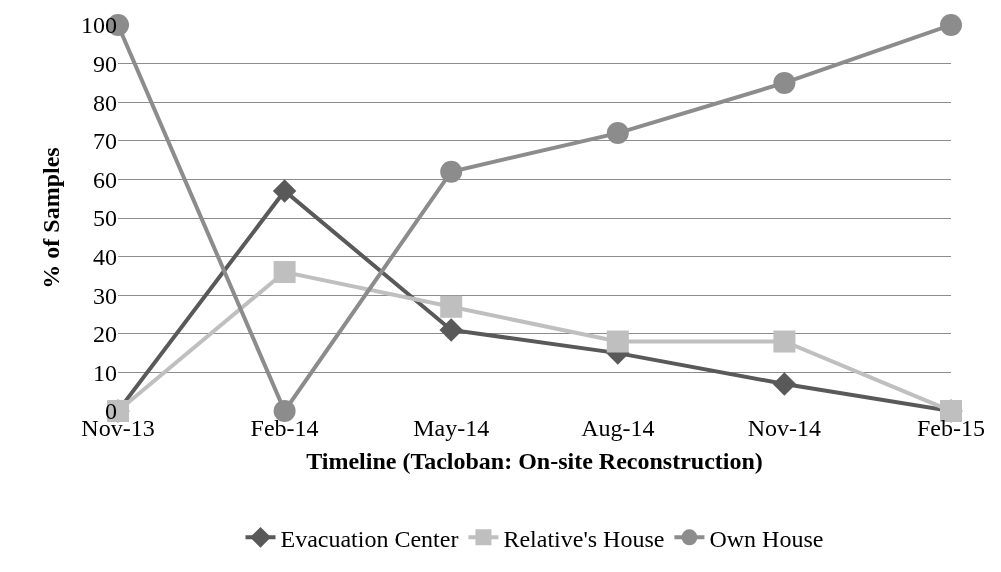  Describe the element at coordinates (369, 538) in the screenshot. I see `legend-label: Evacuation Center` at that location.